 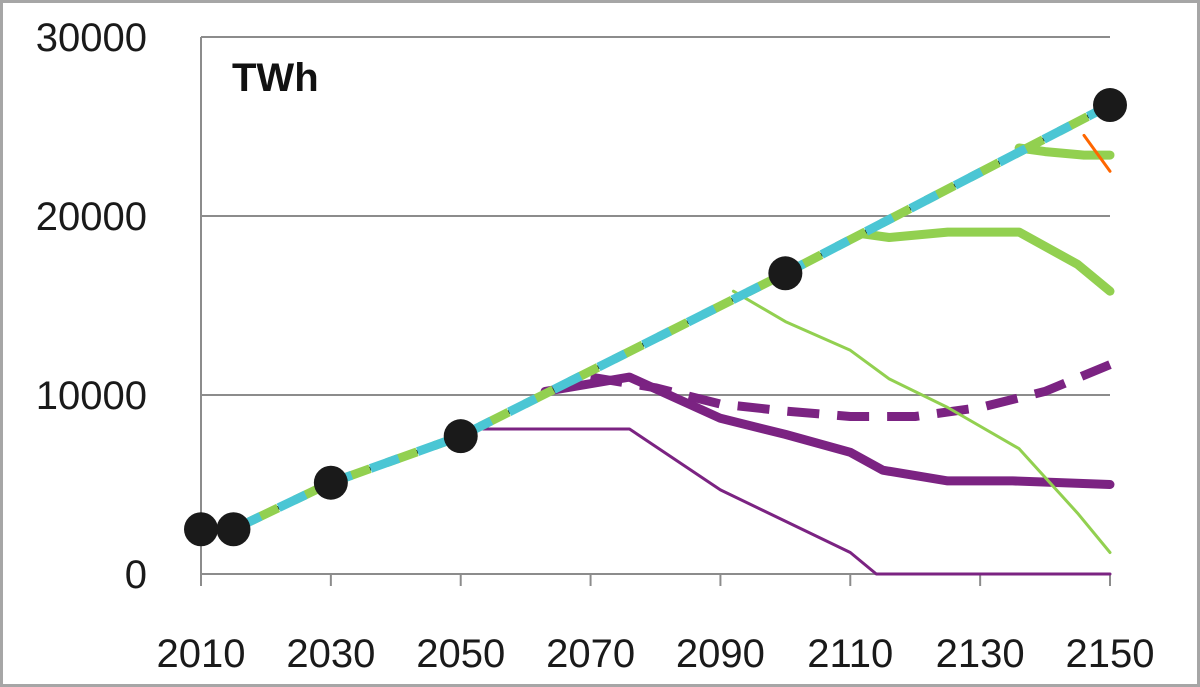 I want to click on y-tick-label: 30000, so click(x=91, y=38).